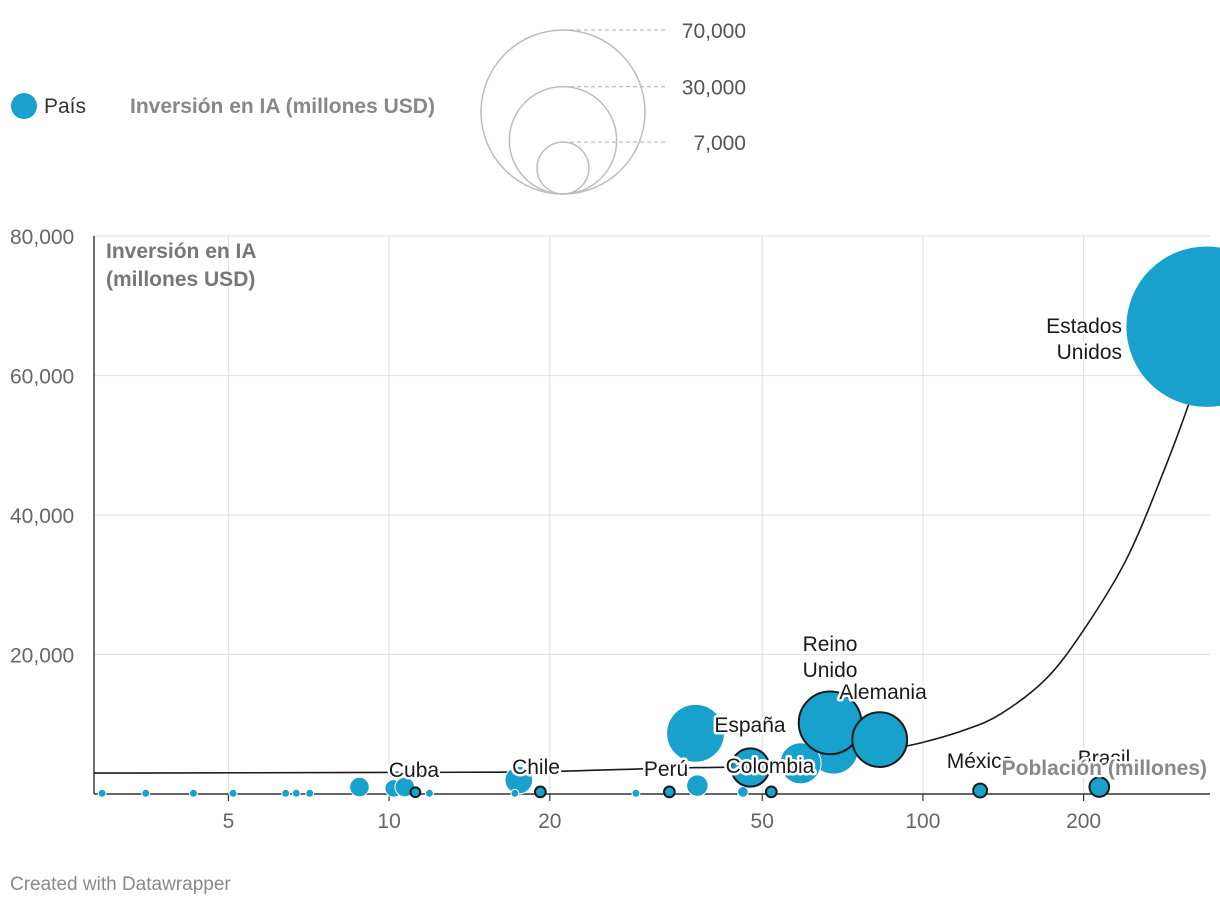 The image size is (1220, 910). What do you see at coordinates (1173, 326) in the screenshot?
I see `bubble-estados-unidos` at bounding box center [1173, 326].